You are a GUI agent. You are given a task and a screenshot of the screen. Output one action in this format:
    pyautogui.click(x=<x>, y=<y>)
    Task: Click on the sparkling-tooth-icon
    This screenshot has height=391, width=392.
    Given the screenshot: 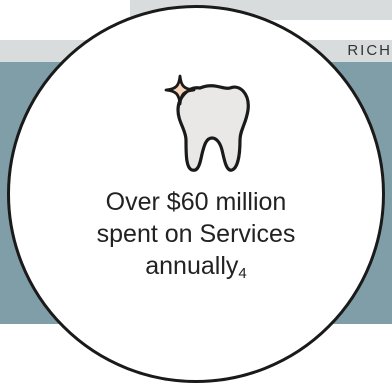 What is the action you would take?
    pyautogui.click(x=207, y=123)
    